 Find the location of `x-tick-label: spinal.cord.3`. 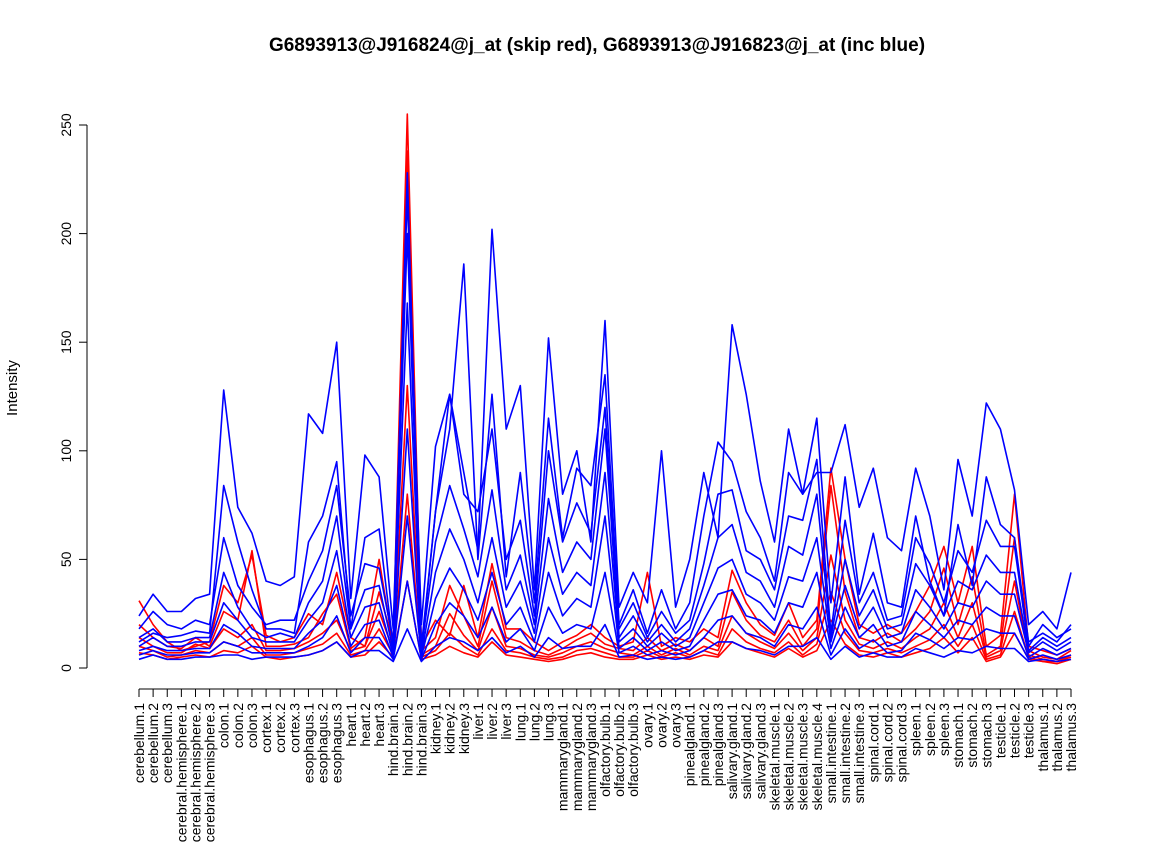

x-tick-label: spinal.cord.3 is located at coordinates (902, 743).